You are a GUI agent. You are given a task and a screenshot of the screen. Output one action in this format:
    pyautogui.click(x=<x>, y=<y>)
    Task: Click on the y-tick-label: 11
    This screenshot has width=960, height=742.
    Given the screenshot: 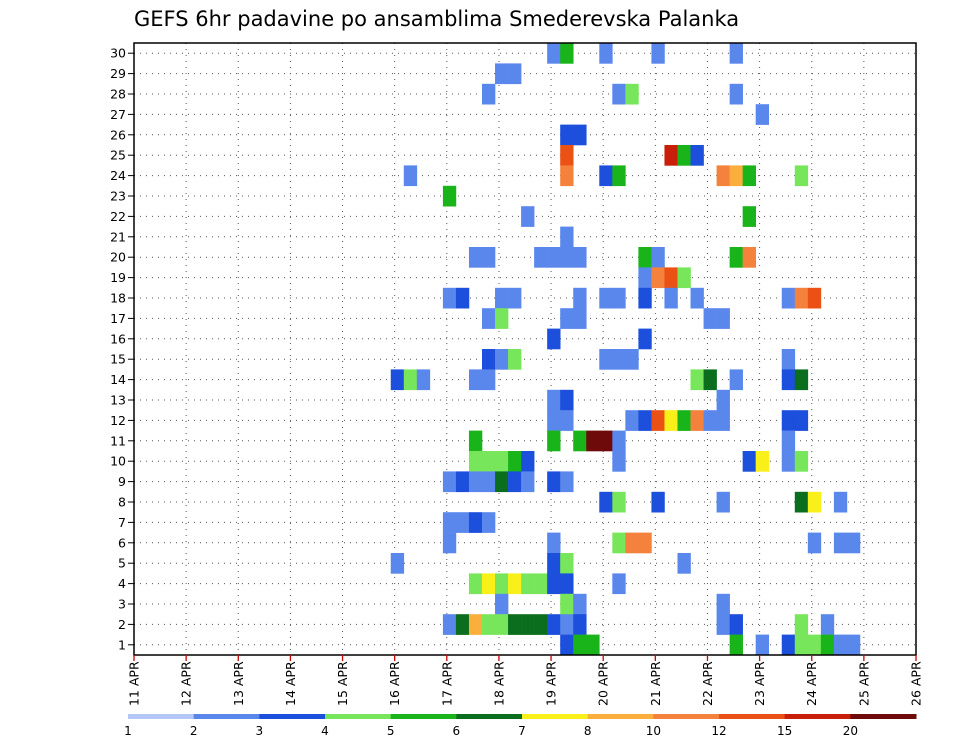 What is the action you would take?
    pyautogui.click(x=118, y=440)
    